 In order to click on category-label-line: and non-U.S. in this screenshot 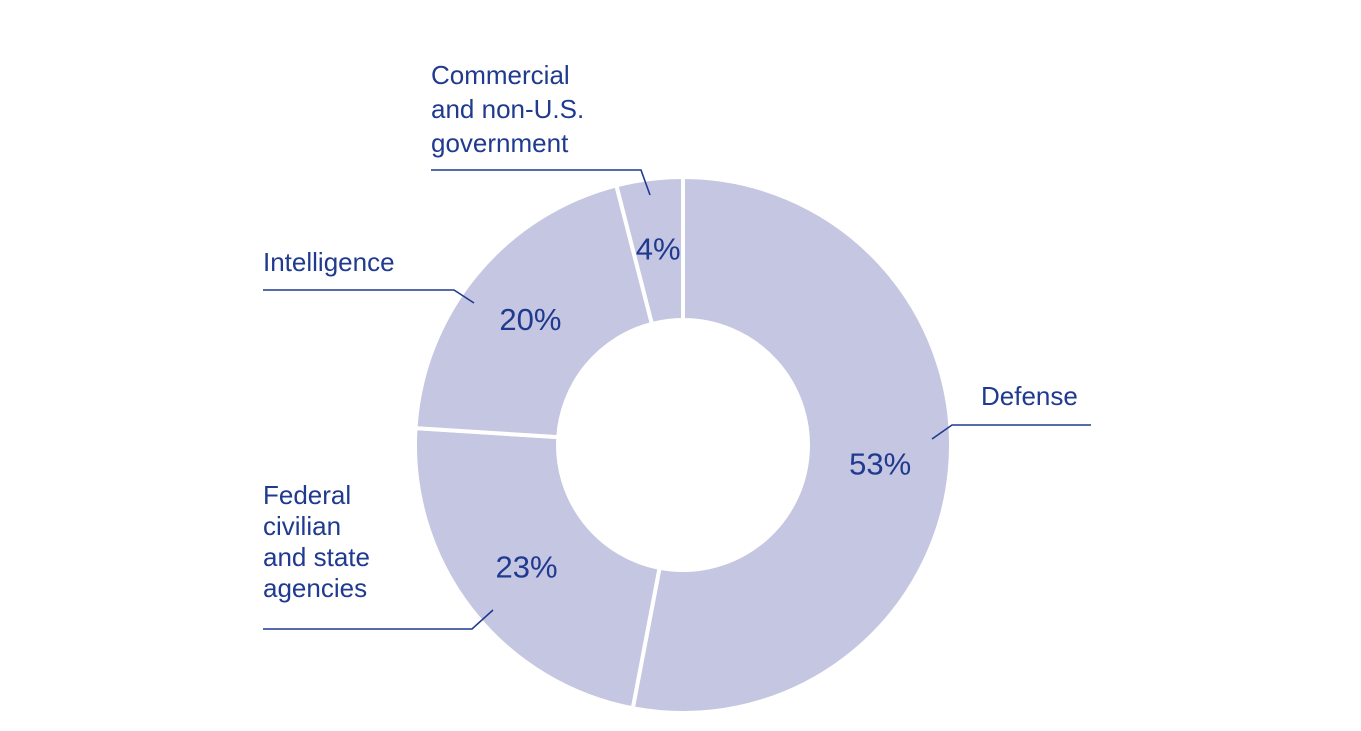, I will do `click(507, 109)`.